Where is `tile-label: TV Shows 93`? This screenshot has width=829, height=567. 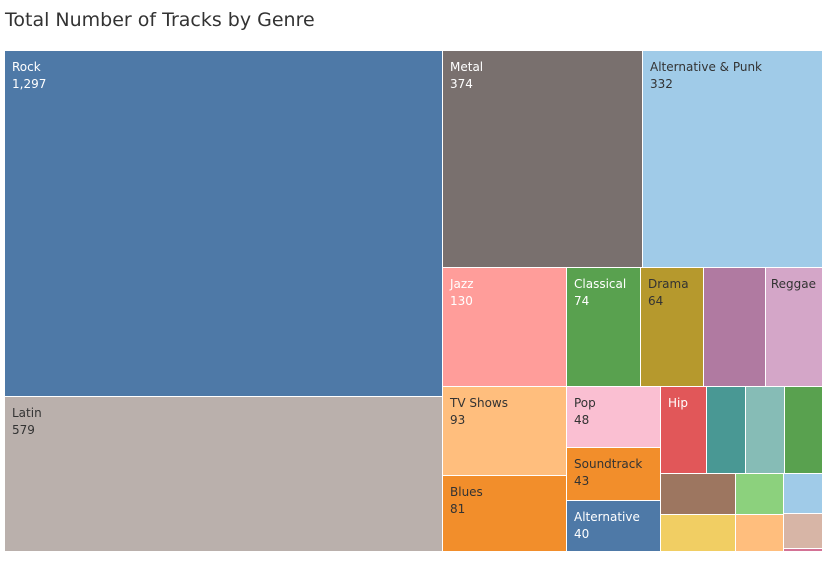 tile-label: TV Shows 93 is located at coordinates (479, 412).